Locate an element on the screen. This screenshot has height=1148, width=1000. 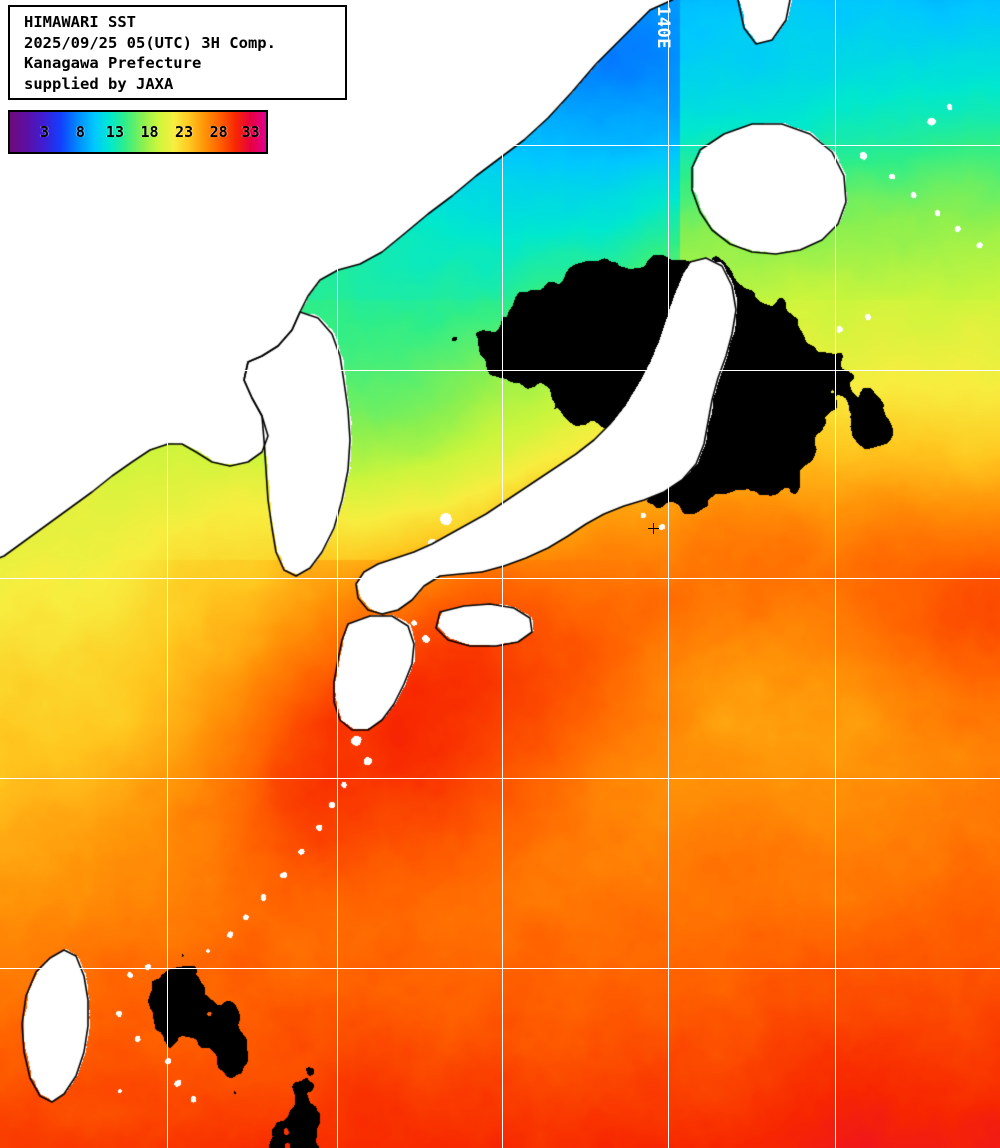
colorbar-tick-3: 3 is located at coordinates (45, 132).